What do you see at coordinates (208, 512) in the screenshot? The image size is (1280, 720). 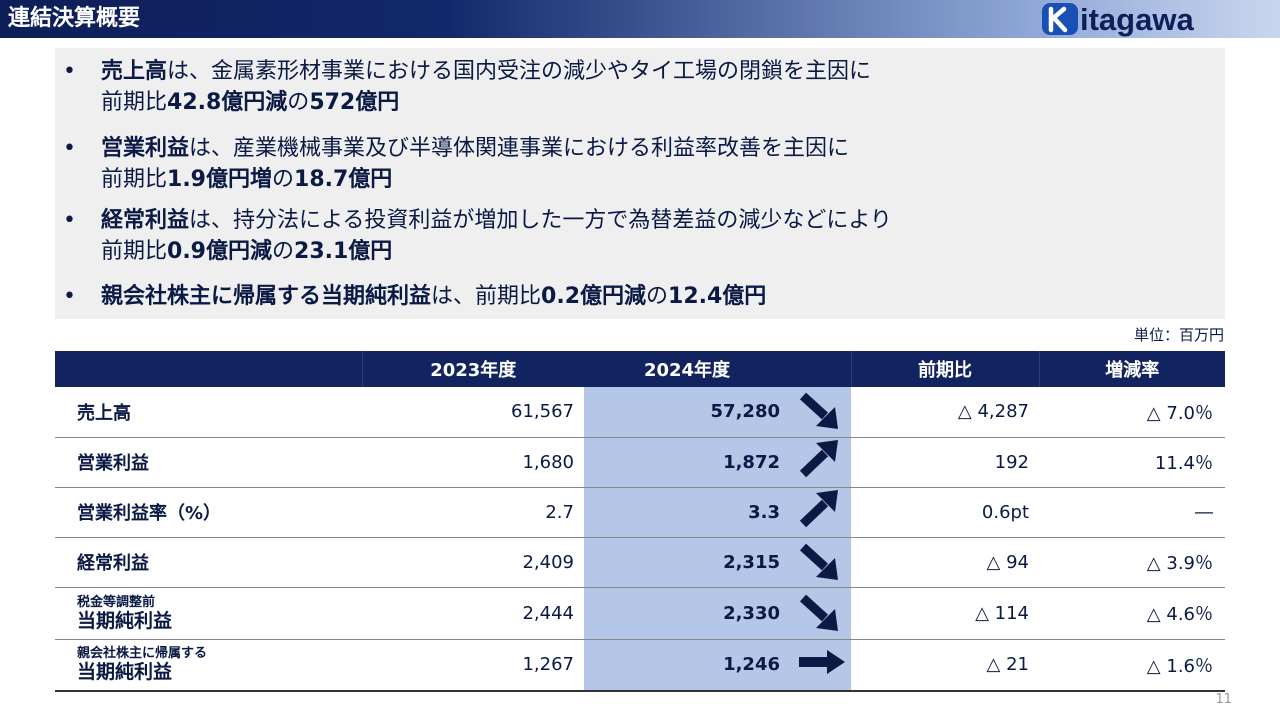 I see `row-label: 営業利益率（%）` at bounding box center [208, 512].